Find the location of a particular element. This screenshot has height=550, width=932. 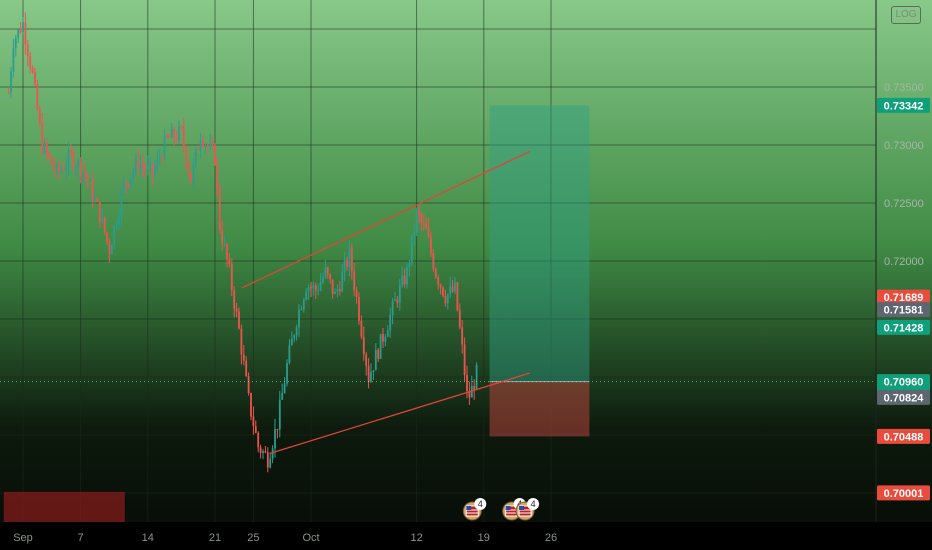

price-tag: 0.70488 is located at coordinates (903, 436).